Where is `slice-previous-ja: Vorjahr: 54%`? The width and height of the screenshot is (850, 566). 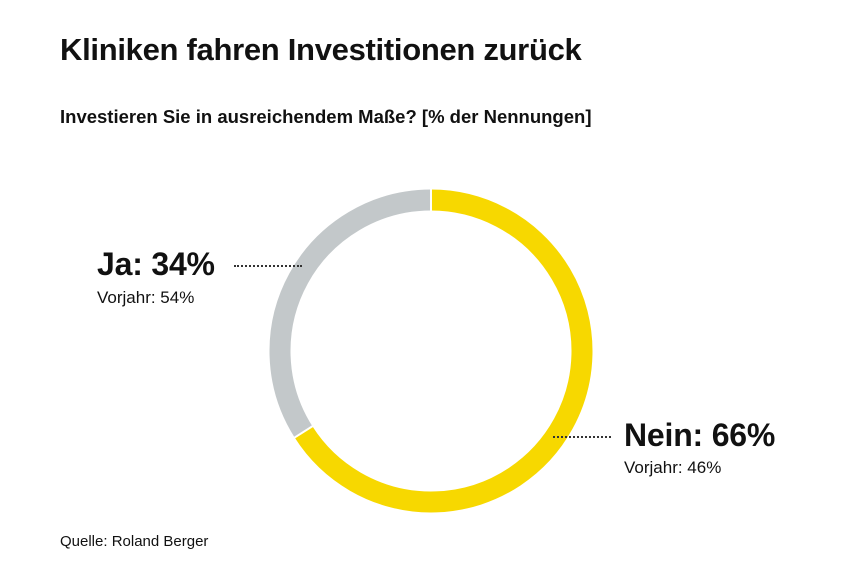
slice-previous-ja: Vorjahr: 54% is located at coordinates (146, 297).